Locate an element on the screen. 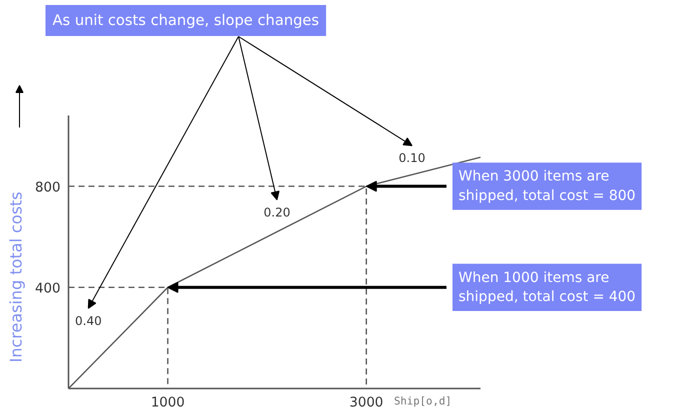  annotation: When 1000 items are shipped, total cost = 400 is located at coordinates (547, 287).